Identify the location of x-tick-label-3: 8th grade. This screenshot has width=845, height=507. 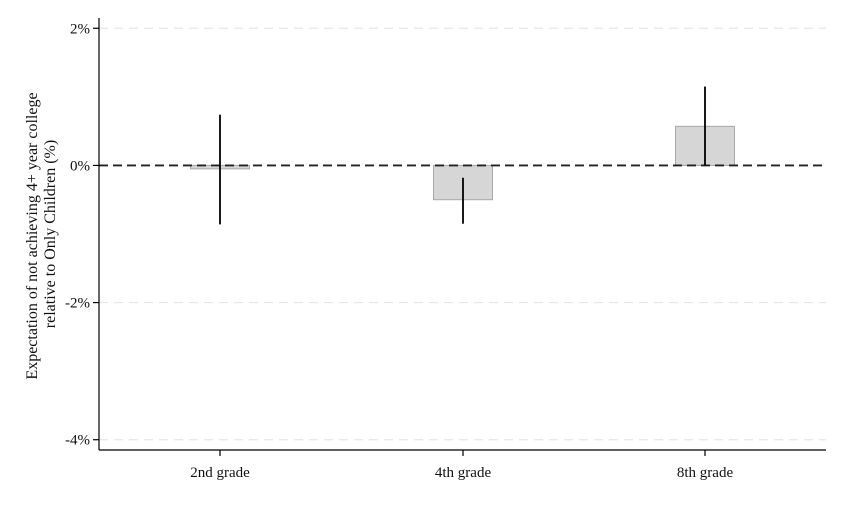
(705, 473).